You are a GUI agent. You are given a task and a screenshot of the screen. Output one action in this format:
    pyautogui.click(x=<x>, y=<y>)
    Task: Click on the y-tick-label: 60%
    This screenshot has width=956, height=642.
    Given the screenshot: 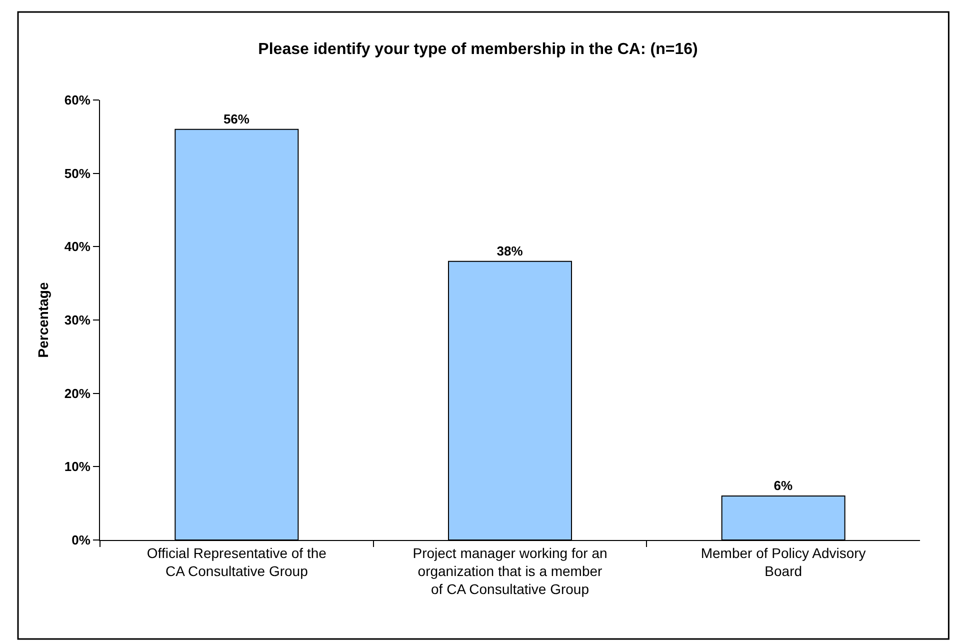 What is the action you would take?
    pyautogui.click(x=77, y=100)
    